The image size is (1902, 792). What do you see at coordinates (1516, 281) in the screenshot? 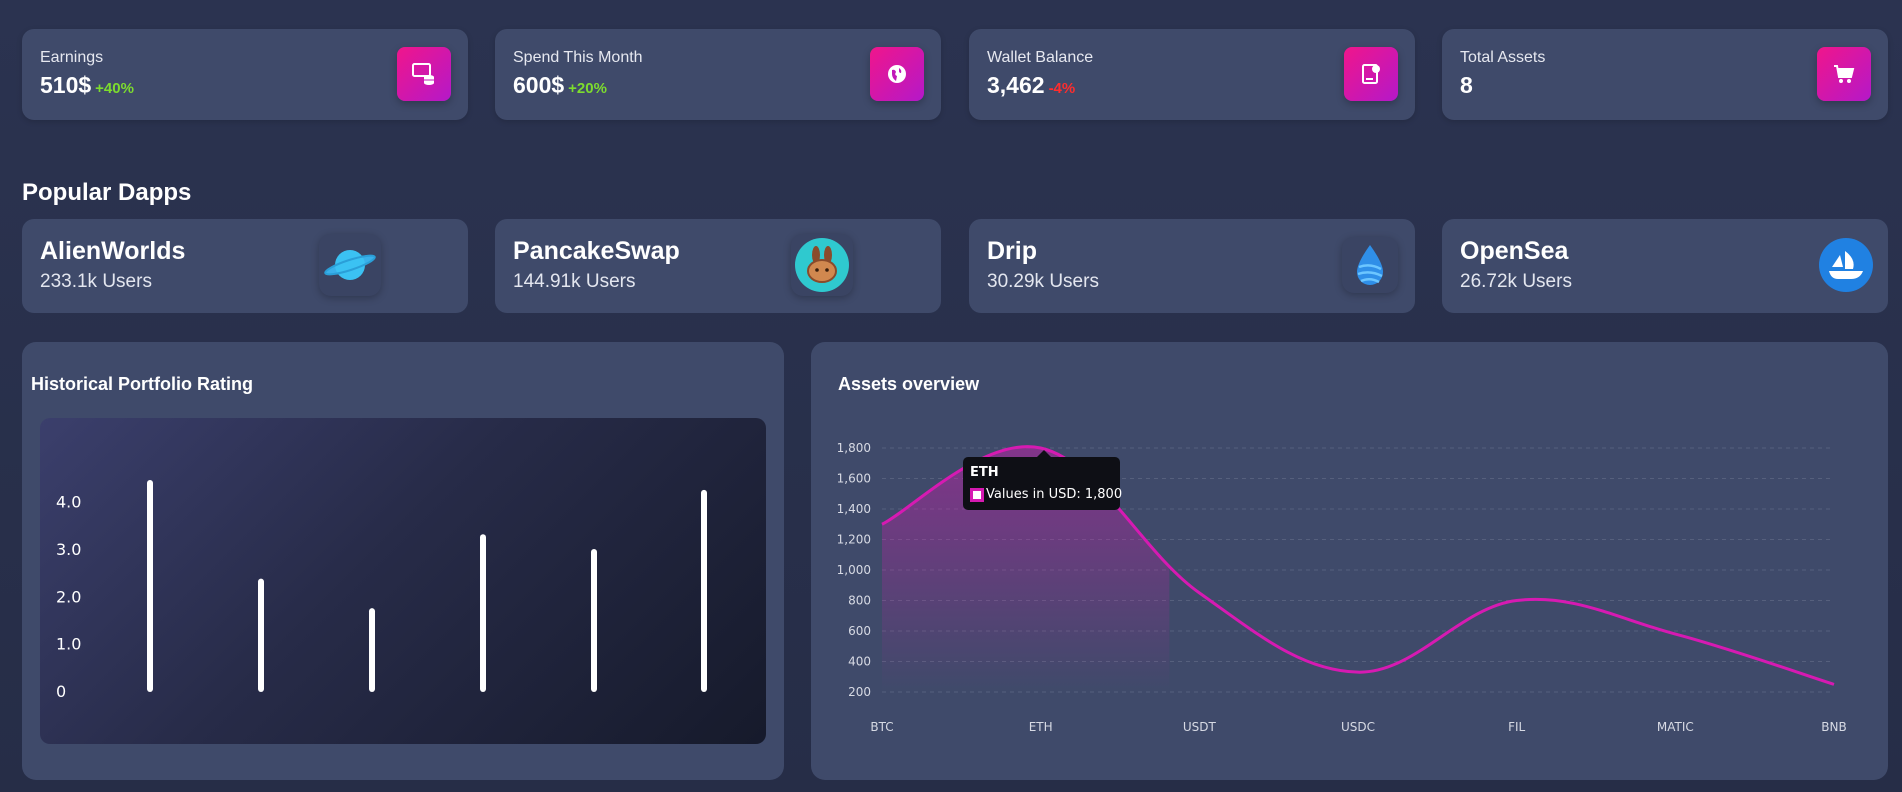
I see `dapp-users: 26.72k Users` at bounding box center [1516, 281].